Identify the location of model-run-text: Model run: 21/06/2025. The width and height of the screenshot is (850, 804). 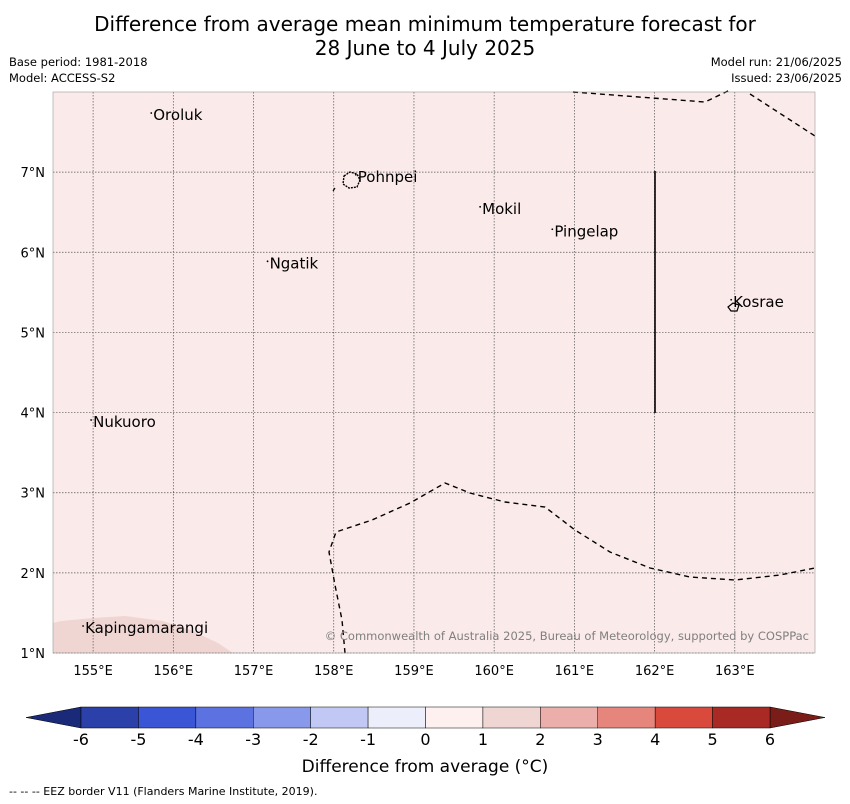
(776, 62).